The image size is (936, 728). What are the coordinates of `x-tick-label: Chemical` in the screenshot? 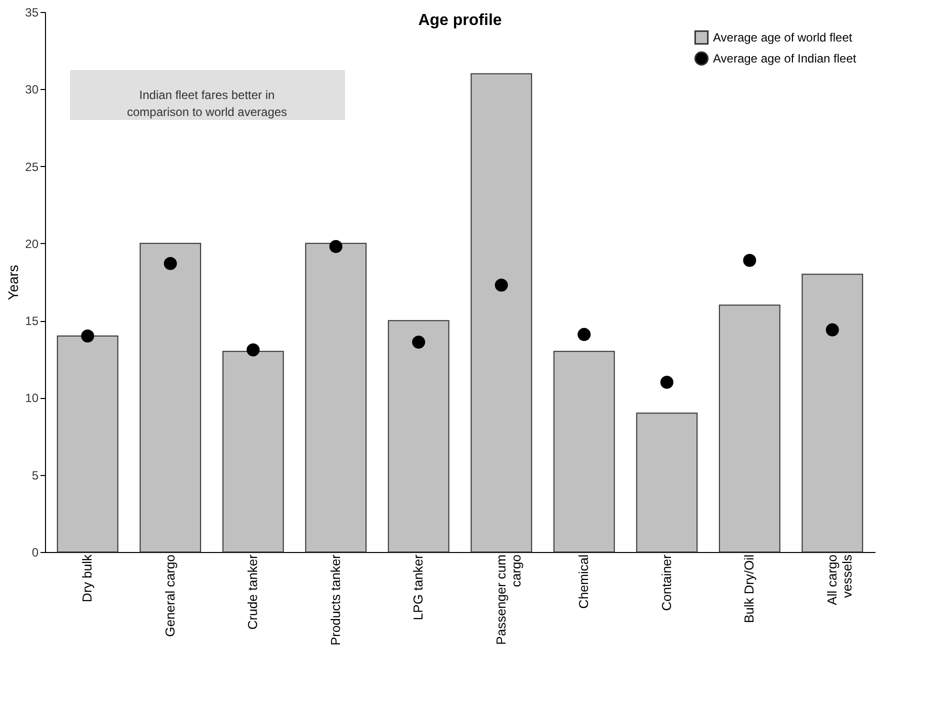 It's located at (584, 581).